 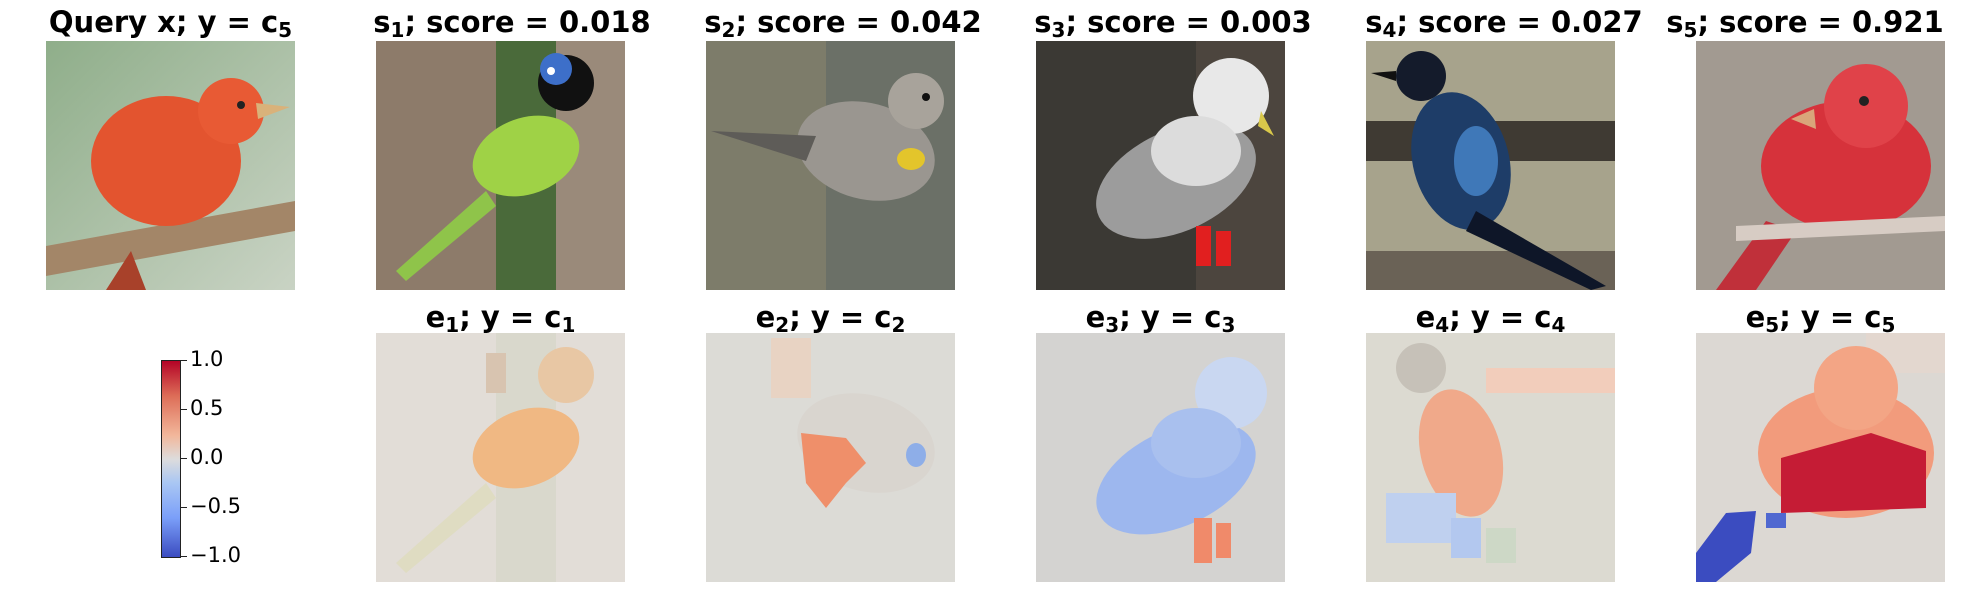 What do you see at coordinates (843, 24) in the screenshot?
I see `support-title-2: s2; score = 0.042` at bounding box center [843, 24].